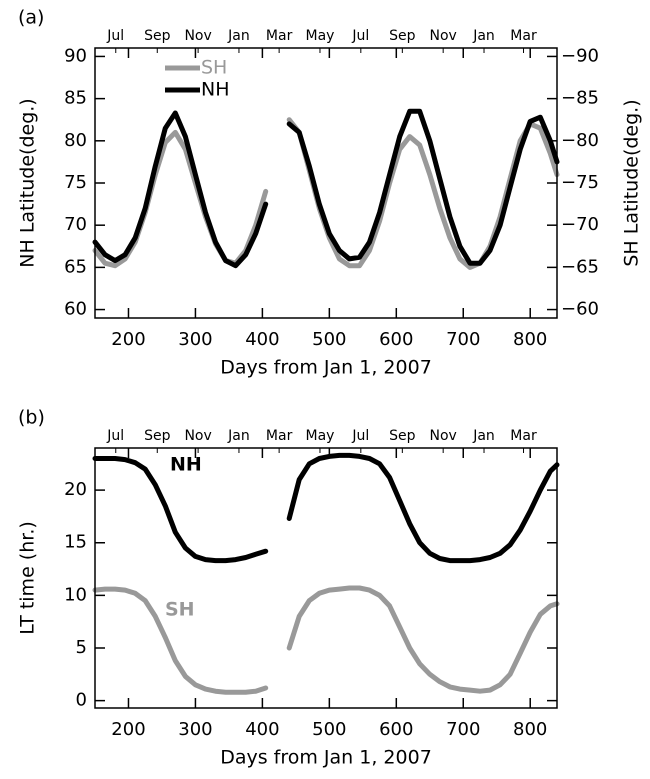 This screenshot has width=650, height=779. Describe the element at coordinates (580, 98) in the screenshot. I see `y2-tick-label: −85` at that location.